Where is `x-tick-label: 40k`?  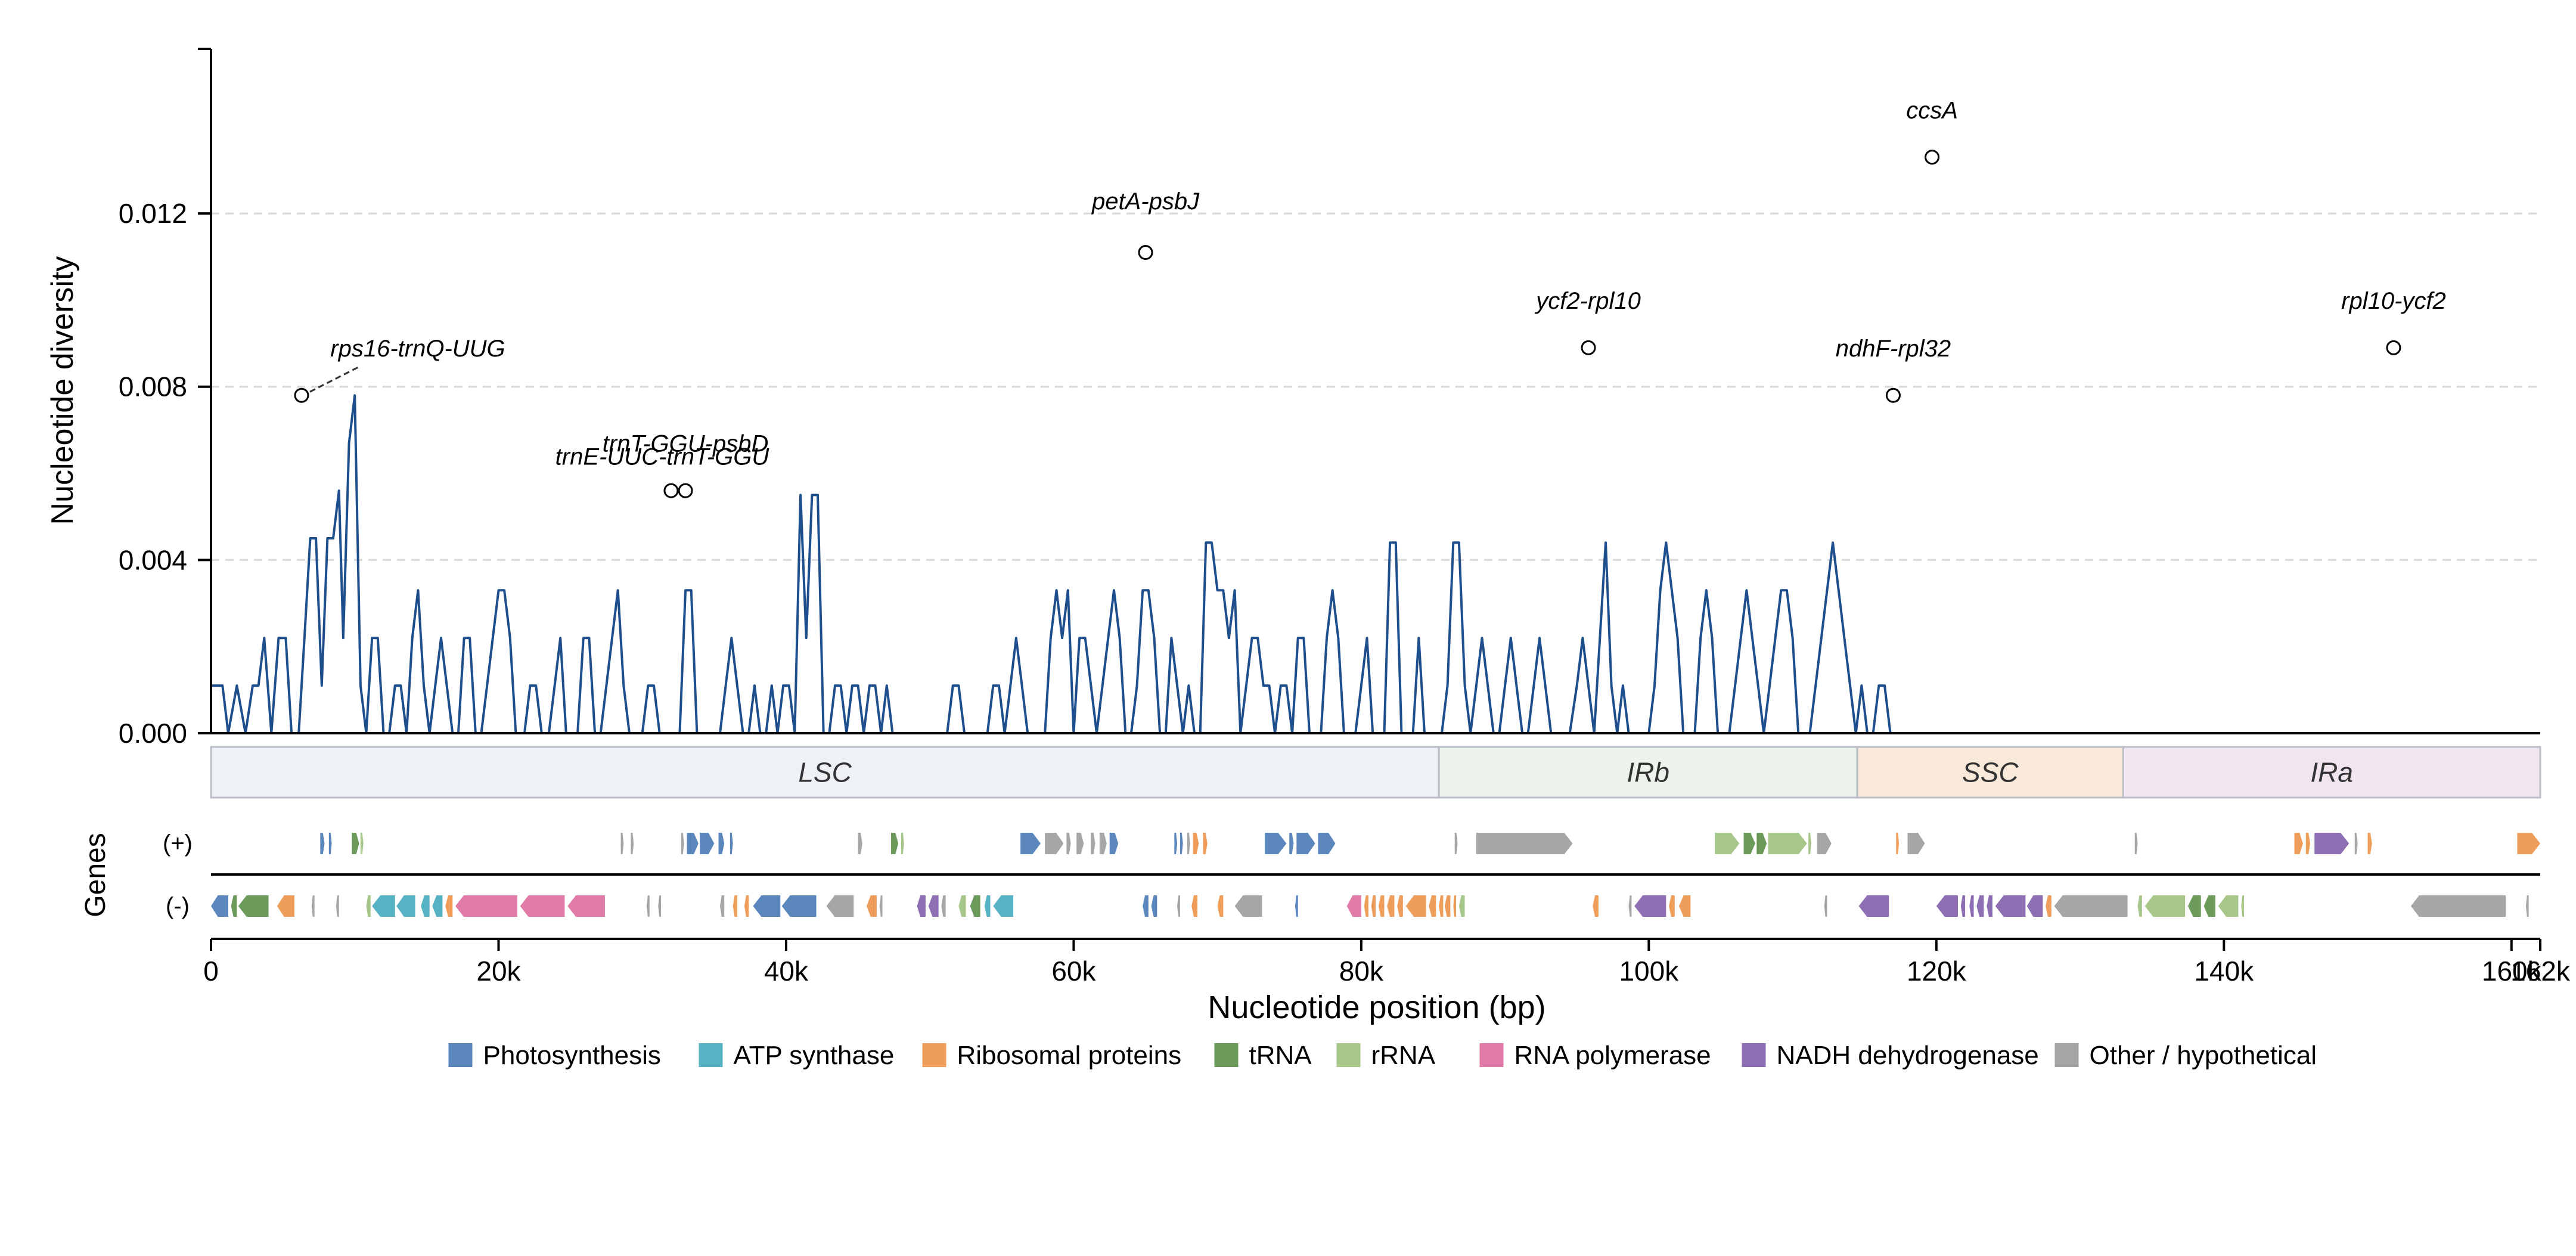 x-tick-label: 40k is located at coordinates (787, 972).